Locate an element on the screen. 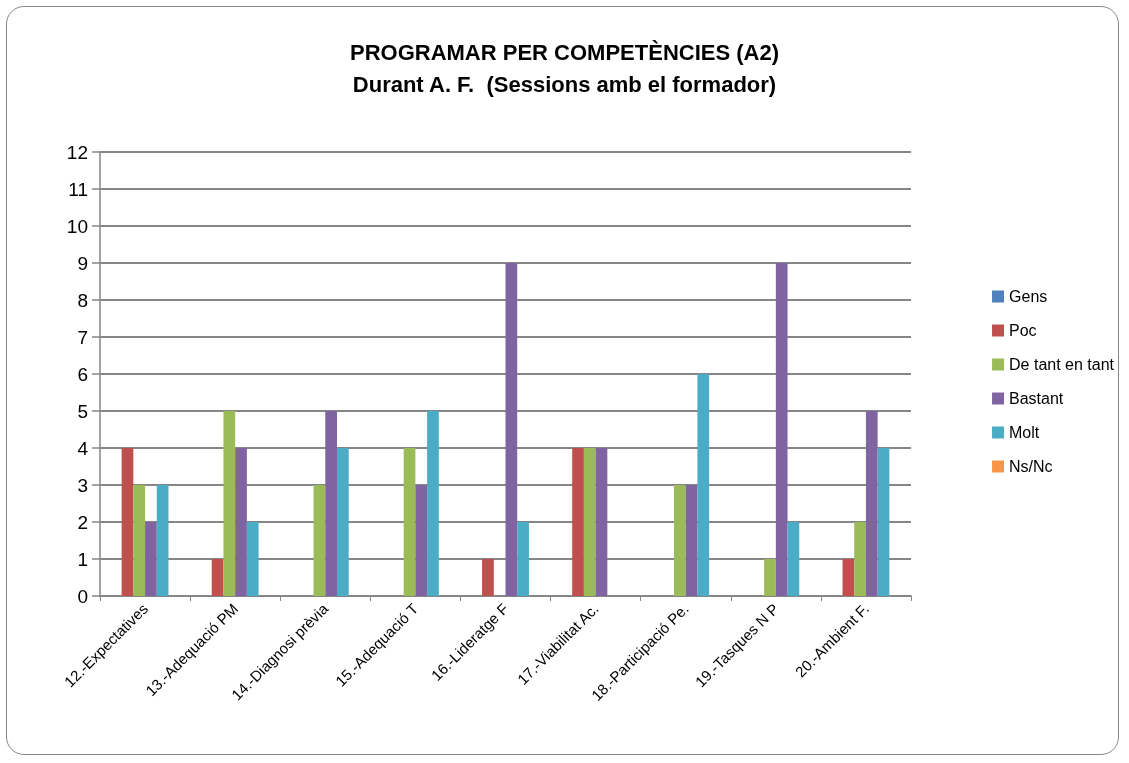 Image resolution: width=1129 pixels, height=763 pixels. y-tick-label: 6 is located at coordinates (82, 374).